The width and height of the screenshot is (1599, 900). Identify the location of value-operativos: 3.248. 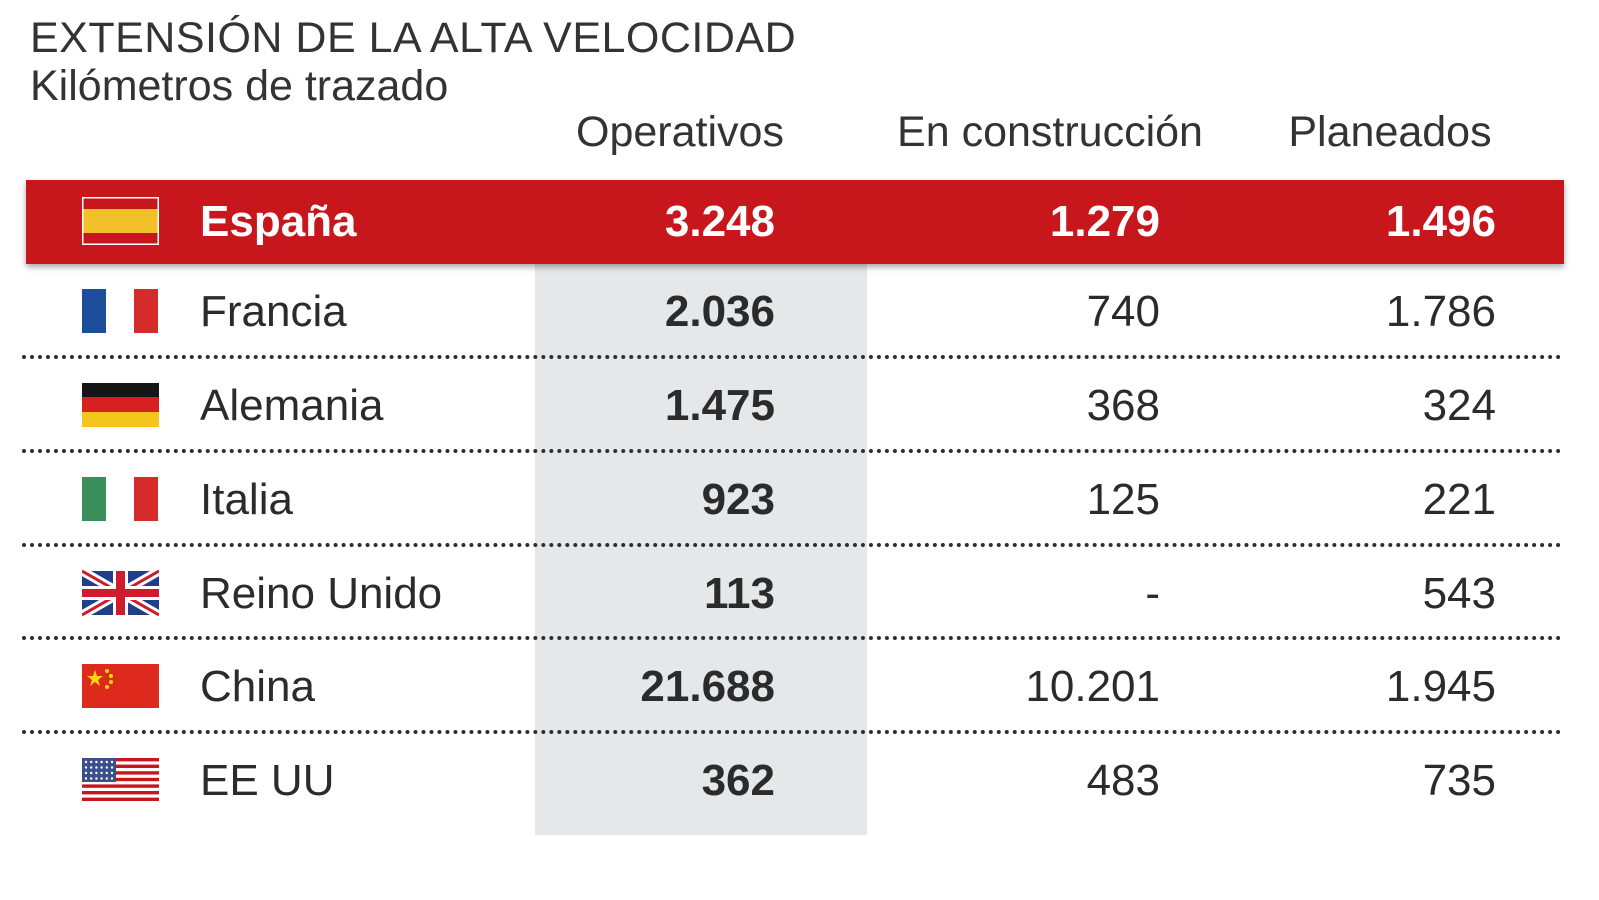
(719, 221).